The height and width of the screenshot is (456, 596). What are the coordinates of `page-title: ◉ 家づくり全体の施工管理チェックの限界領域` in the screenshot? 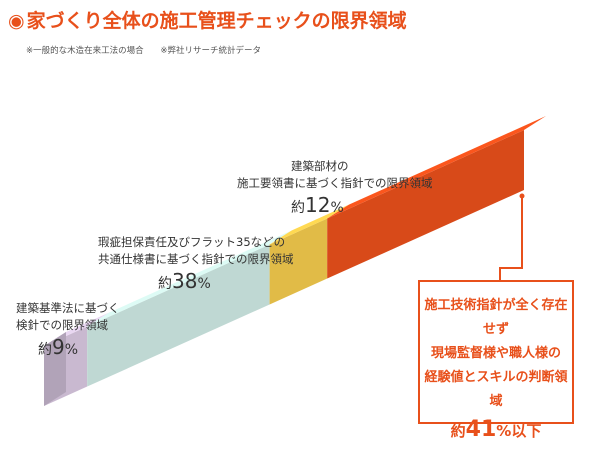 It's located at (207, 19).